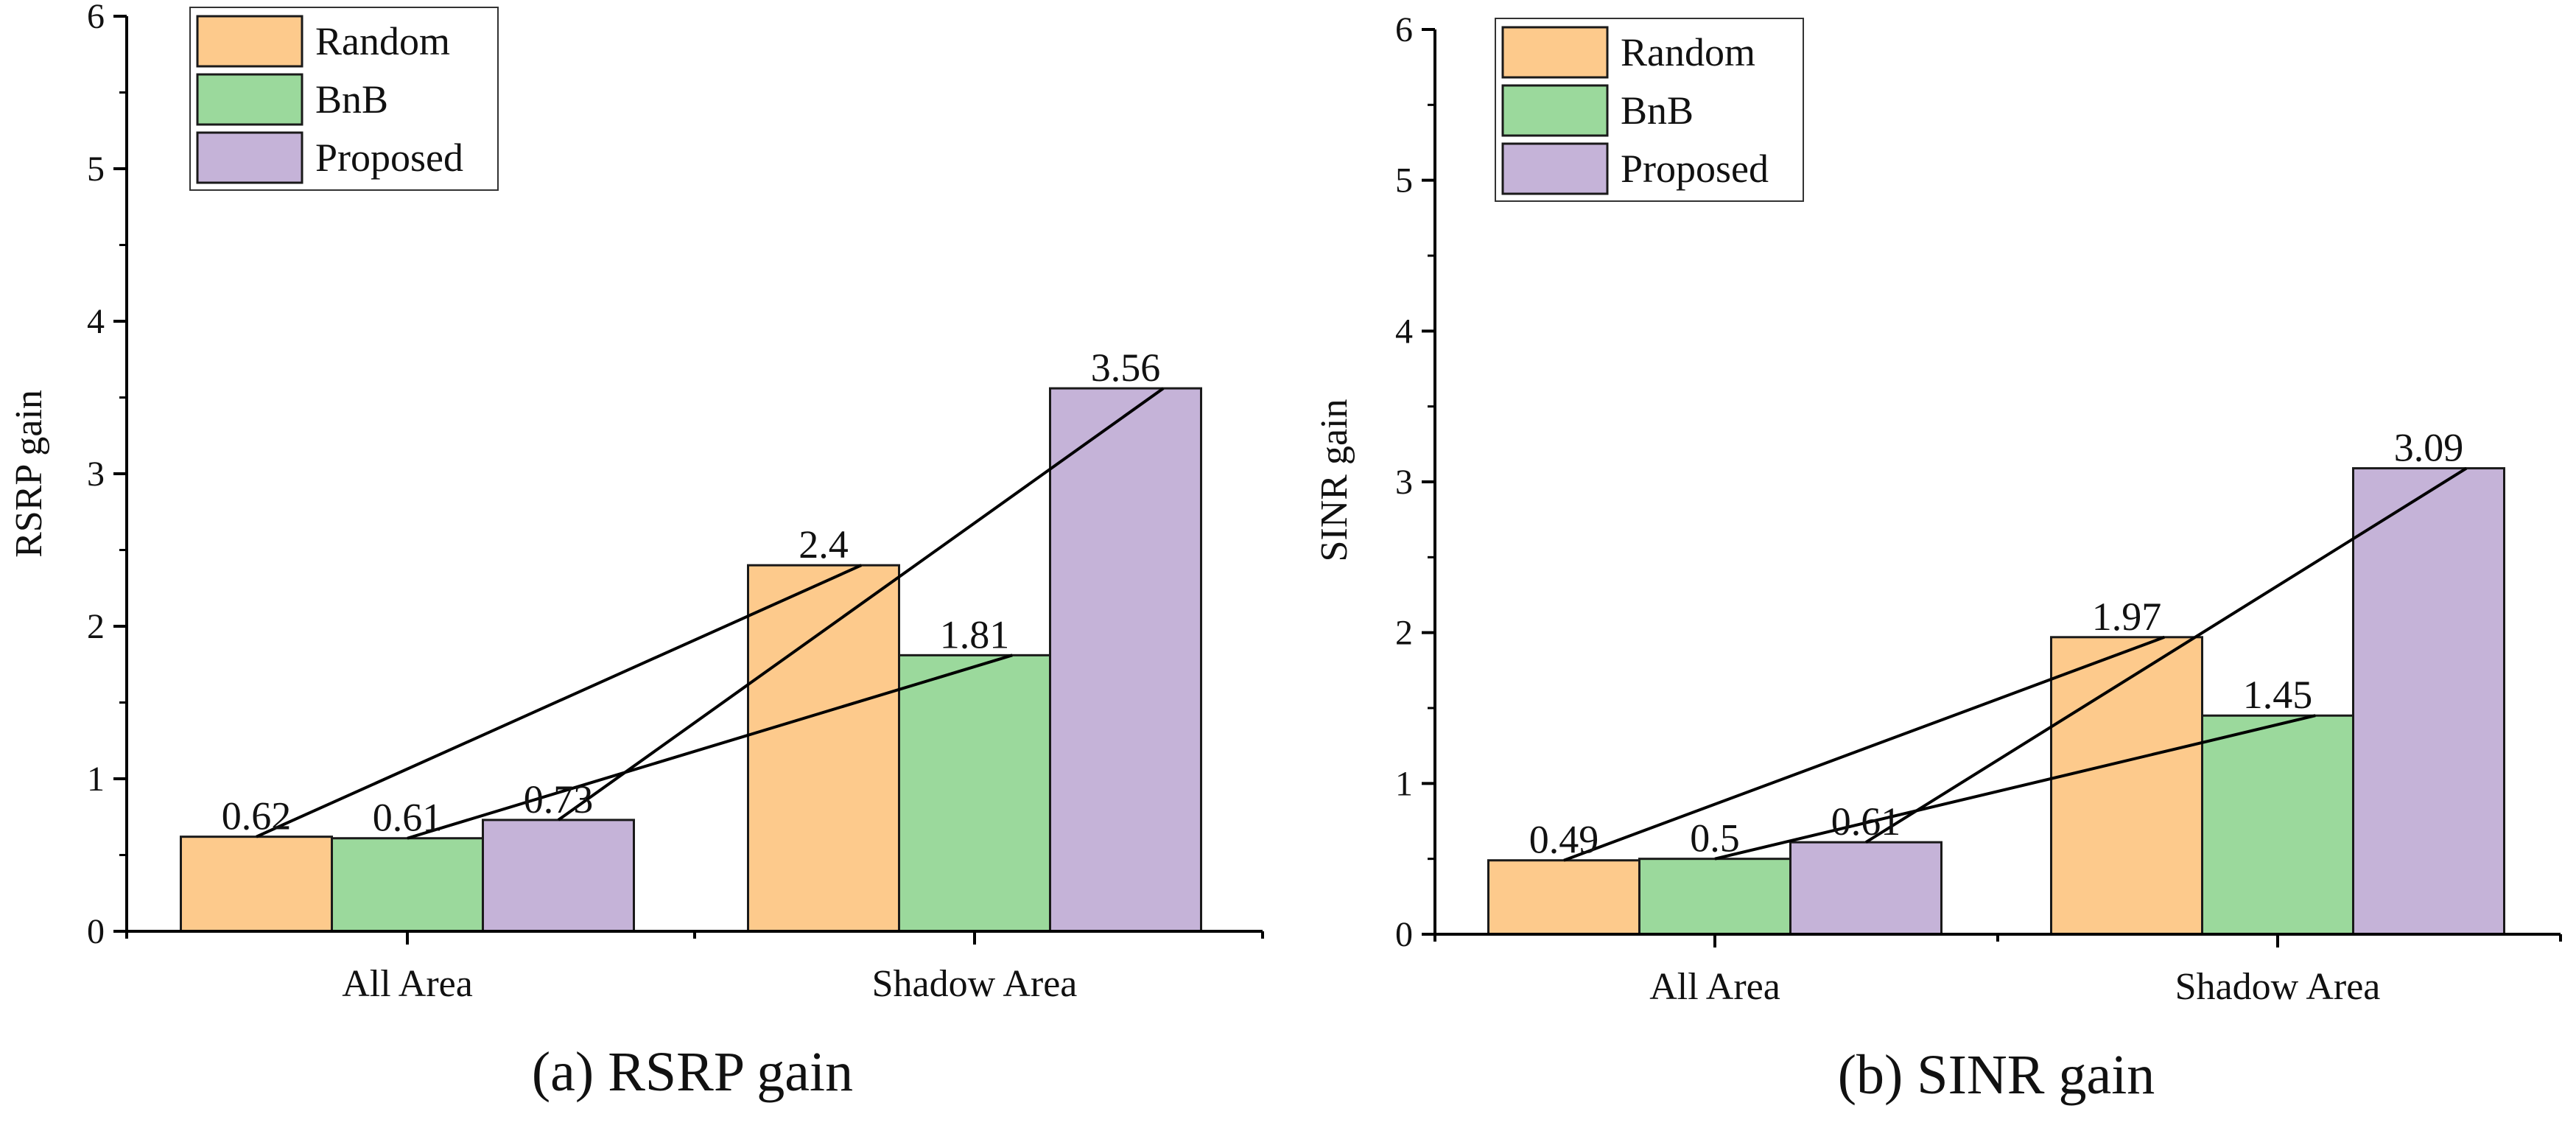 The image size is (2576, 1128). I want to click on data-label-proposed-shadow-area: 3.56, so click(1126, 368).